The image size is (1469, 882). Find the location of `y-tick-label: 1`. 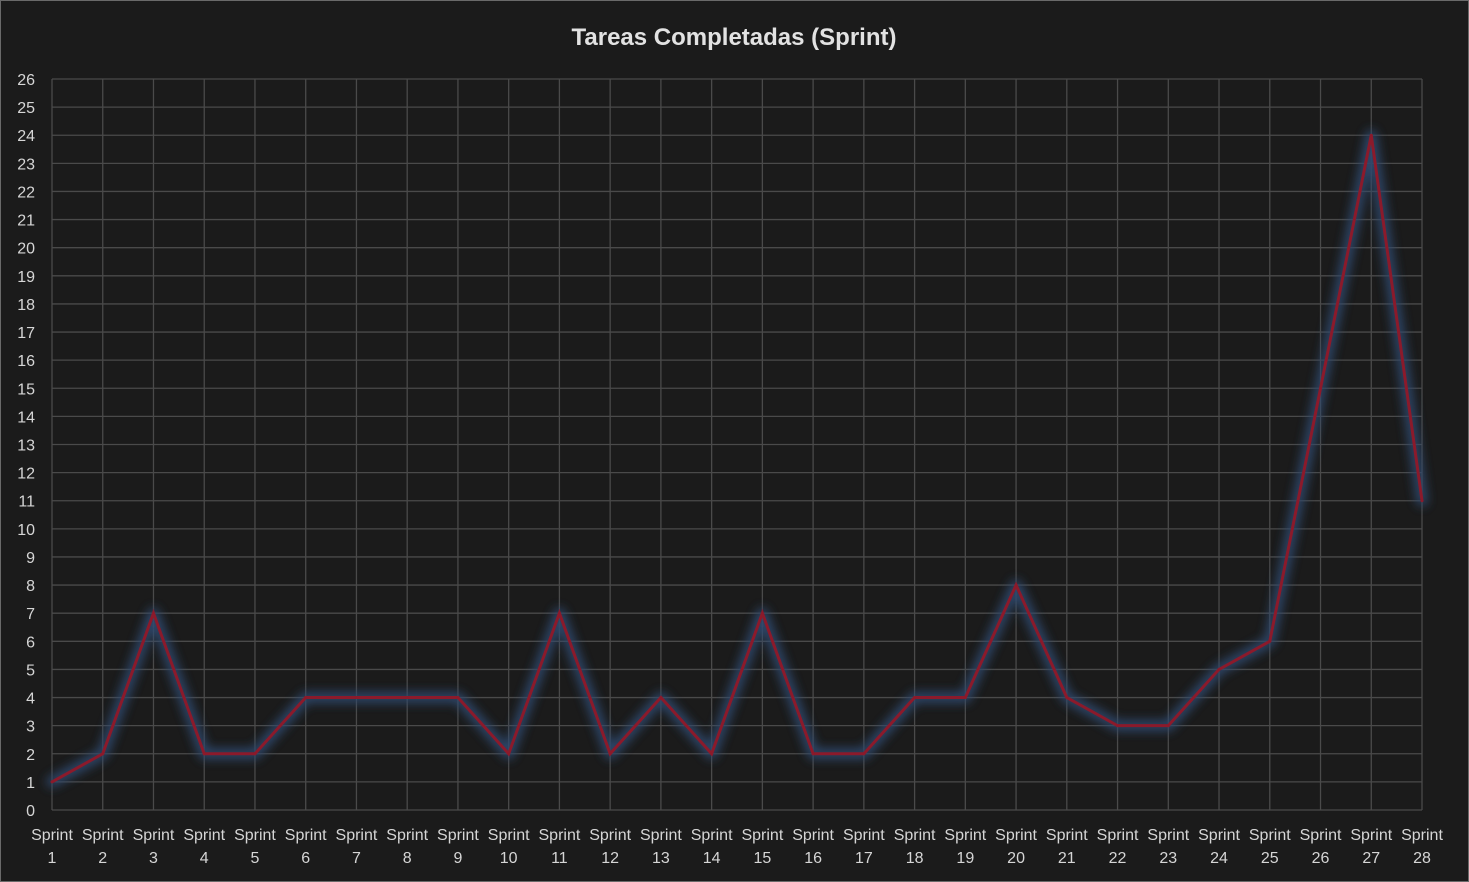

y-tick-label: 1 is located at coordinates (30, 783).